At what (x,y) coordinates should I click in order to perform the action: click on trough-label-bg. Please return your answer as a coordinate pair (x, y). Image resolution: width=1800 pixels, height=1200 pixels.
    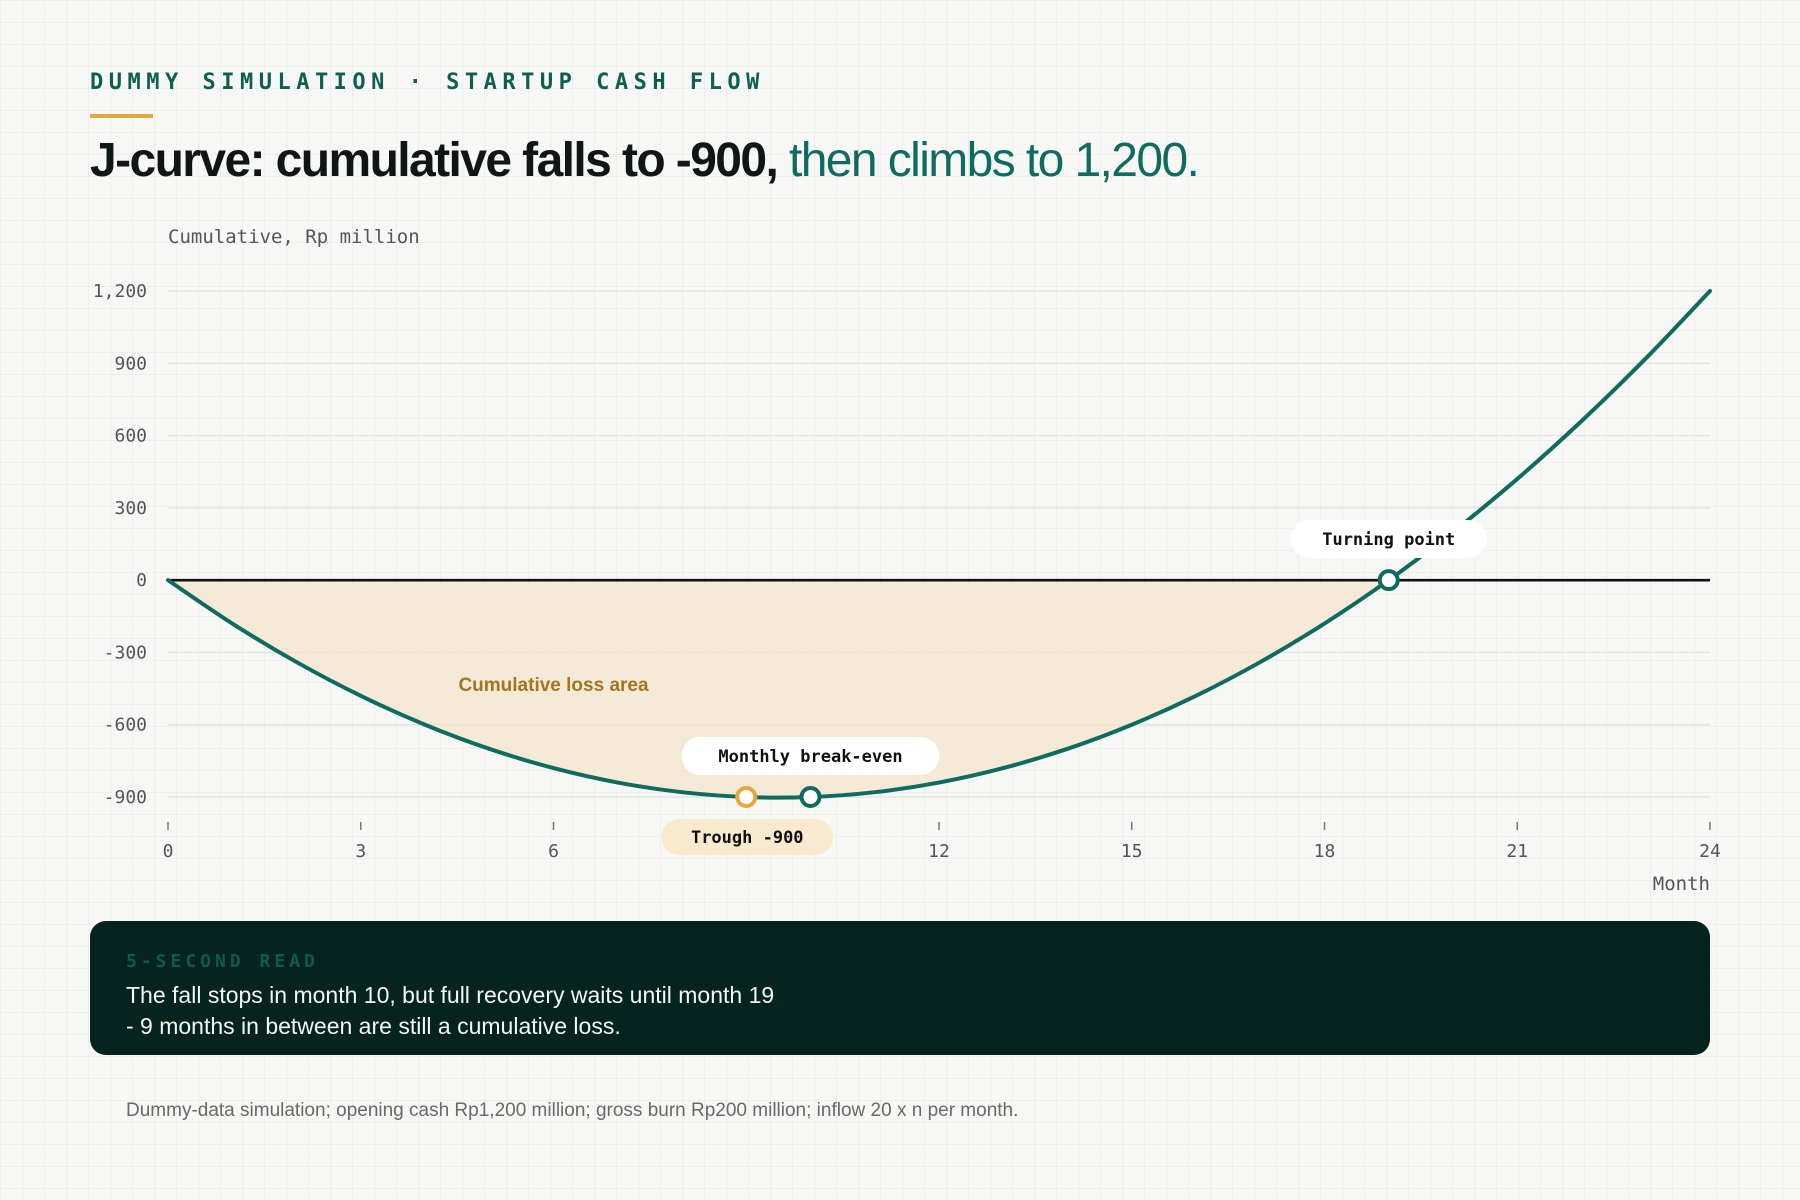
    Looking at the image, I should click on (747, 837).